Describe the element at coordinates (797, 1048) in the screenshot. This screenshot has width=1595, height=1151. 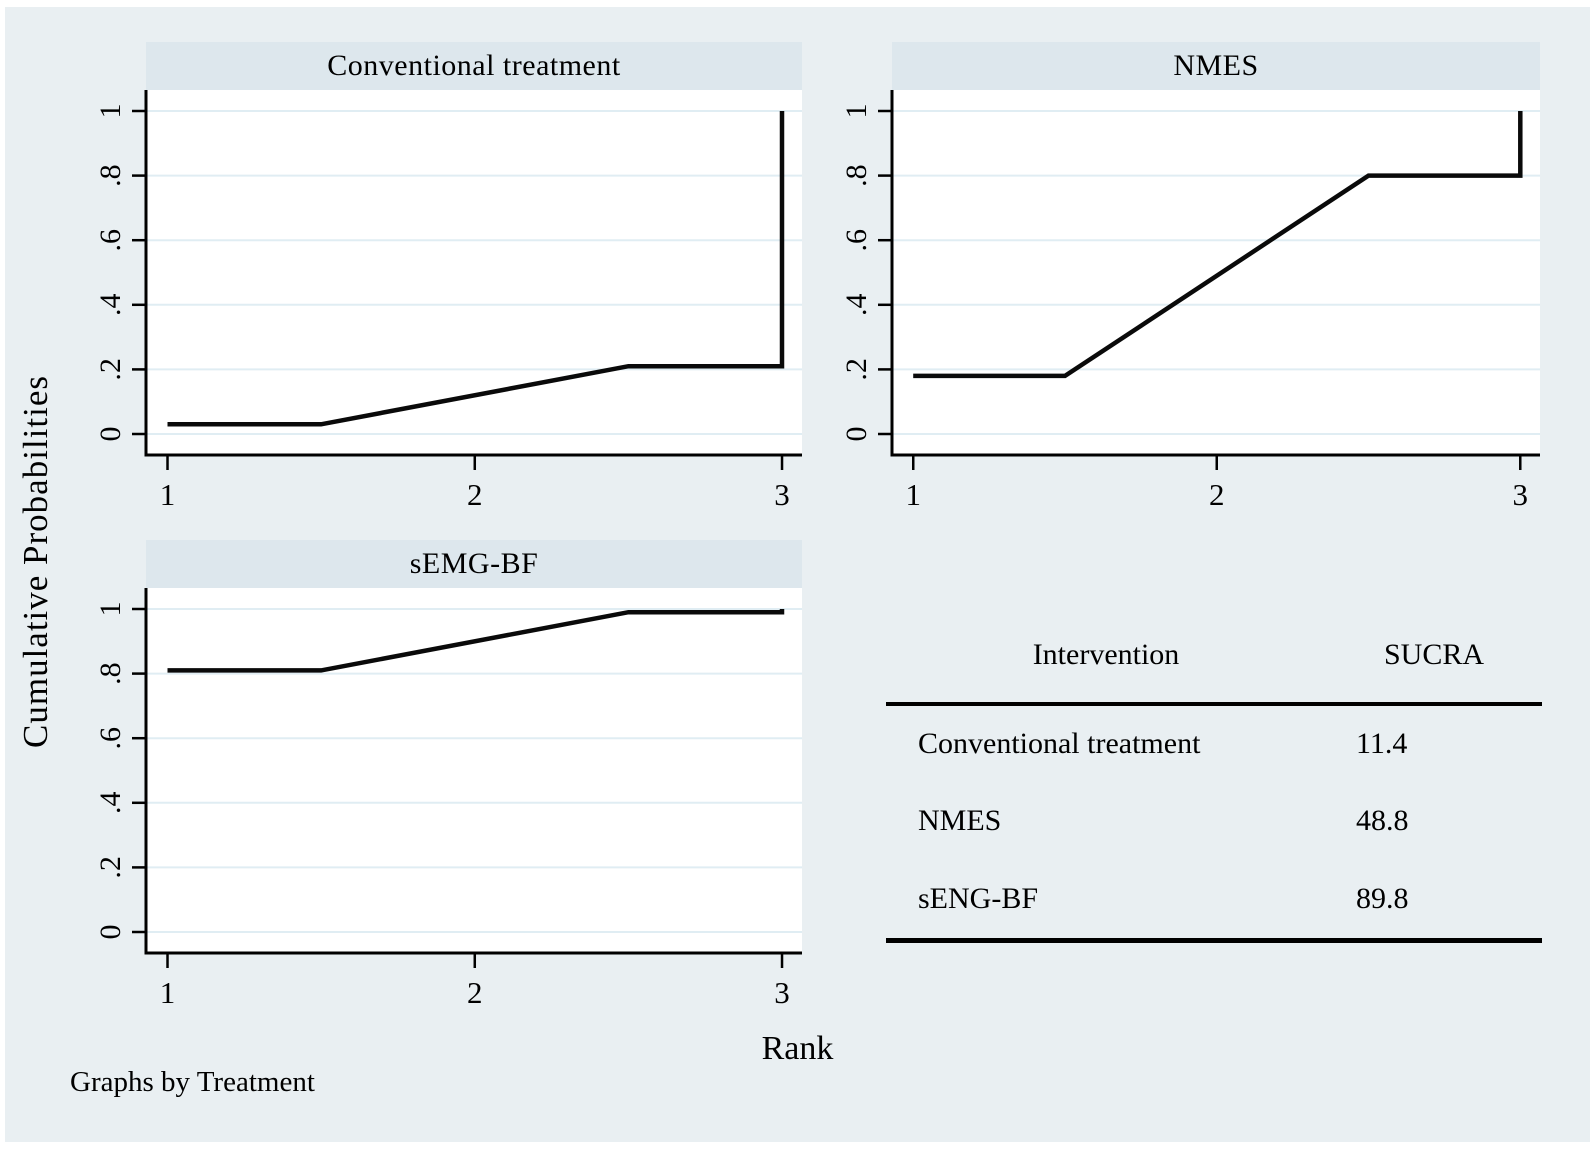
I see `x-axis-title: Rank` at that location.